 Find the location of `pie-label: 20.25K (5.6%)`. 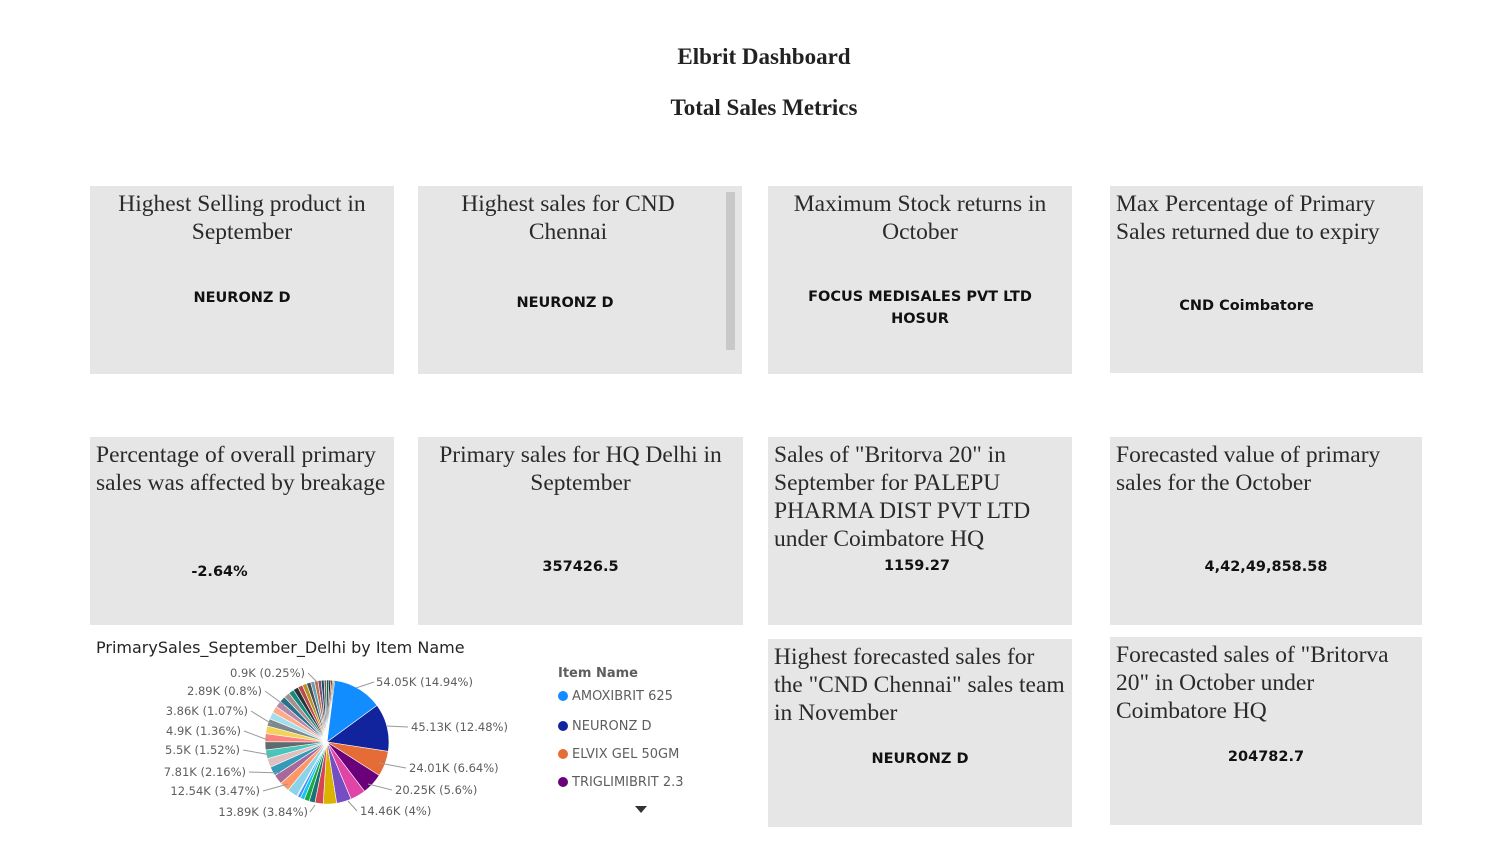

pie-label: 20.25K (5.6%) is located at coordinates (436, 790).